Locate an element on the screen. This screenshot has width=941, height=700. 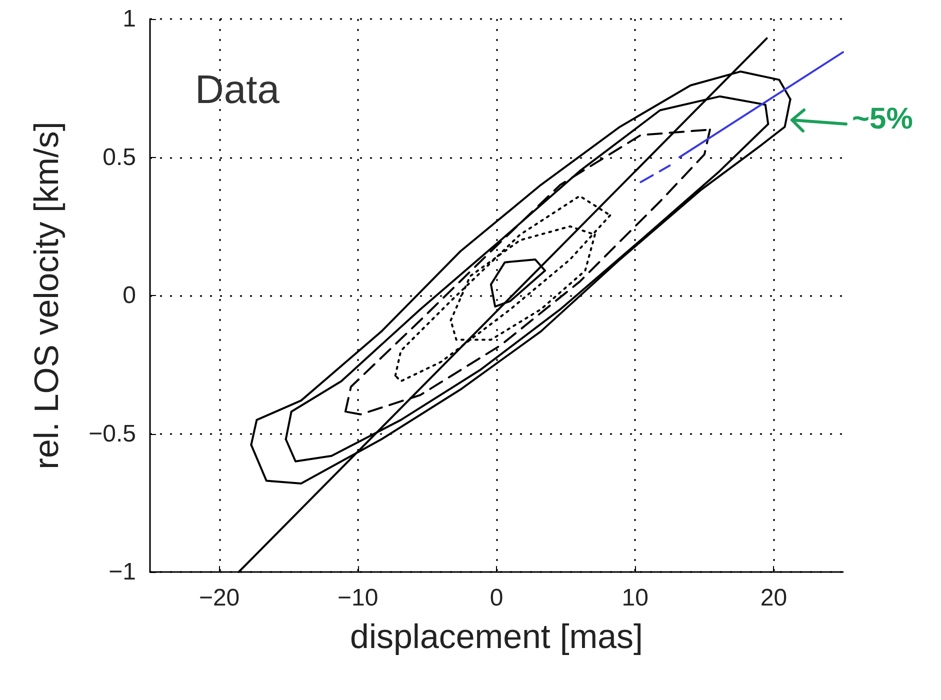
y-tick-label: 1 is located at coordinates (129, 19).